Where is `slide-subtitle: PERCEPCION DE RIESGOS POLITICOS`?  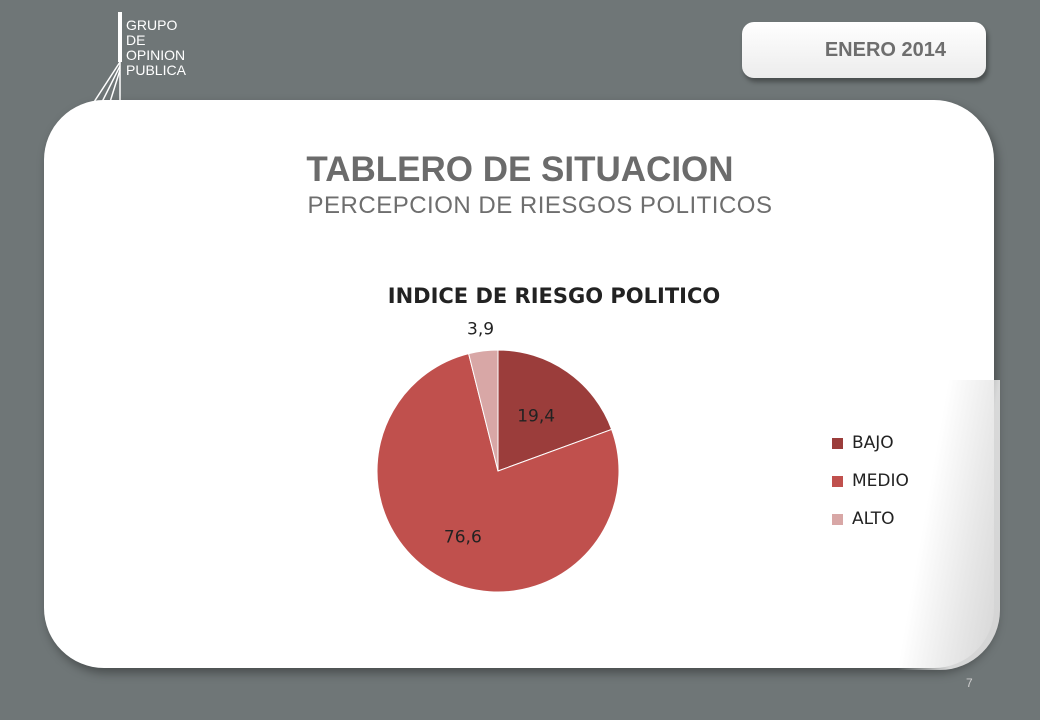
slide-subtitle: PERCEPCION DE RIESGOS POLITICOS is located at coordinates (540, 205).